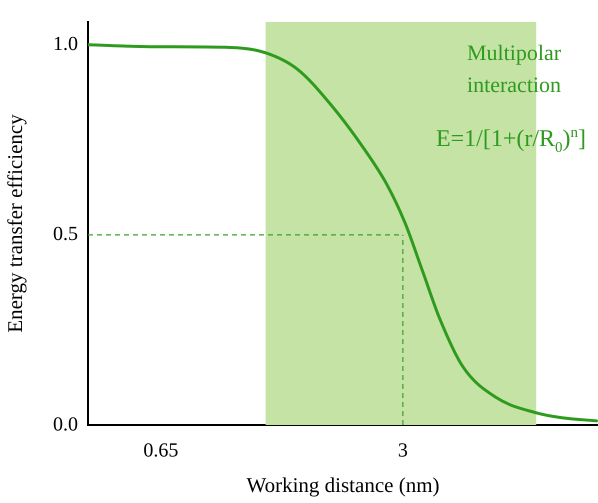 Image resolution: width=598 pixels, height=503 pixels. Describe the element at coordinates (65, 44) in the screenshot. I see `y-tick-label: 1.0` at that location.